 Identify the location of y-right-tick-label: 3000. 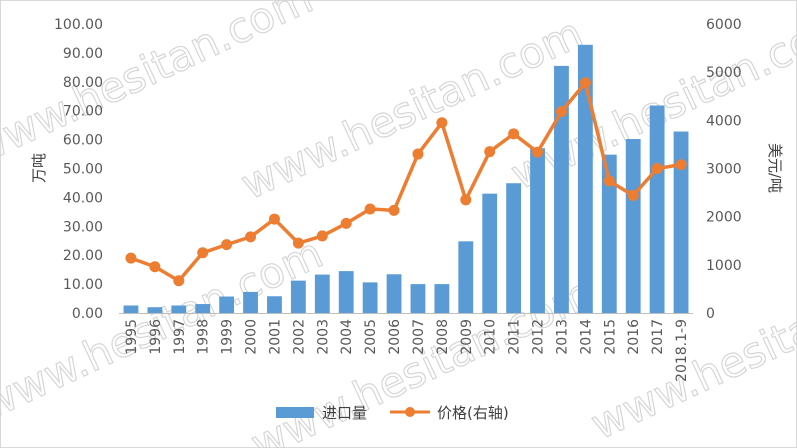
(724, 170).